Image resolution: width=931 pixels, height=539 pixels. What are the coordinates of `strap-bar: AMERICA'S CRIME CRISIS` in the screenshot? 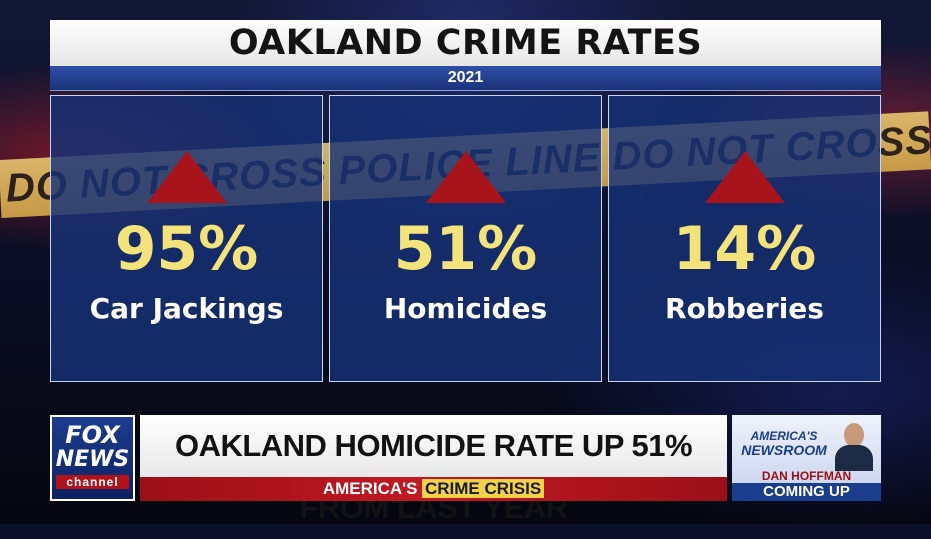 It's located at (433, 489).